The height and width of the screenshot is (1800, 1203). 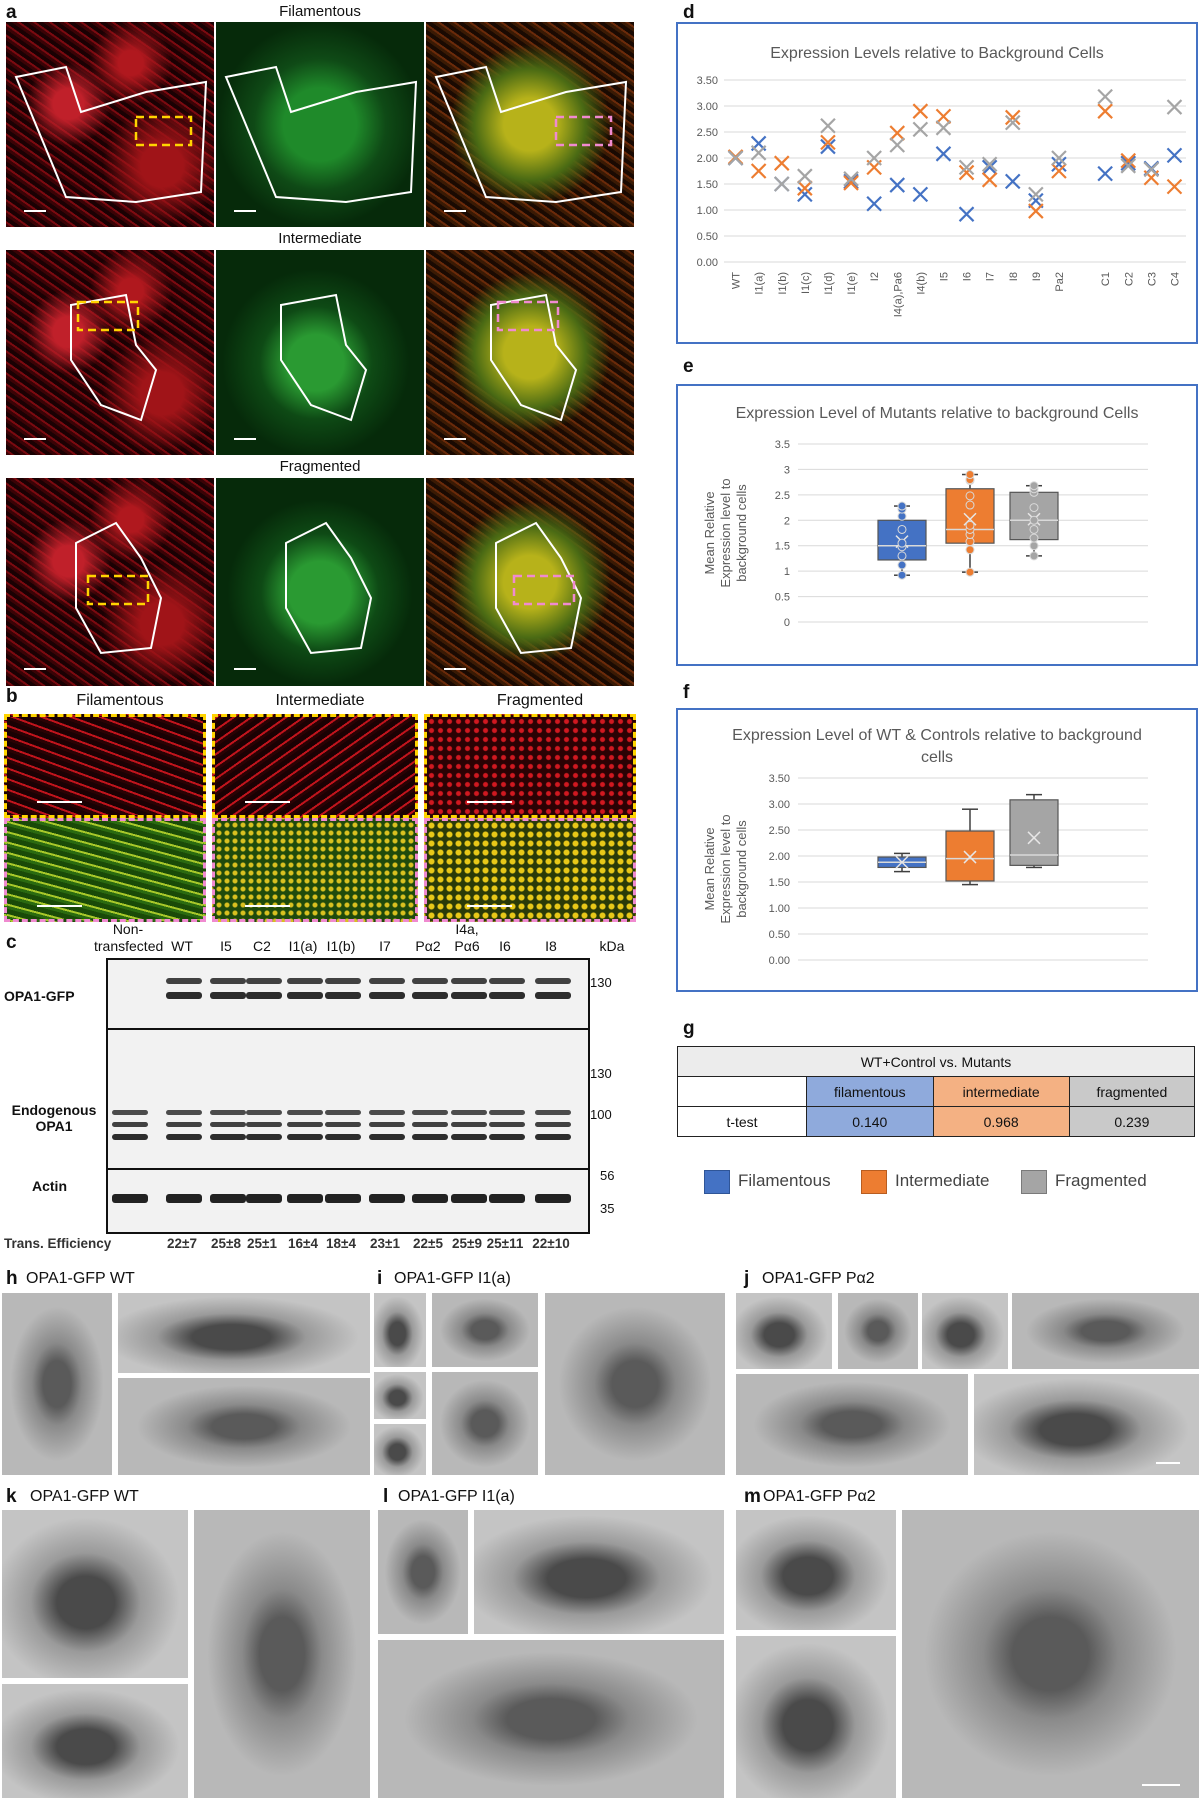 I want to click on fluor-image-green-fragmented, so click(x=320, y=582).